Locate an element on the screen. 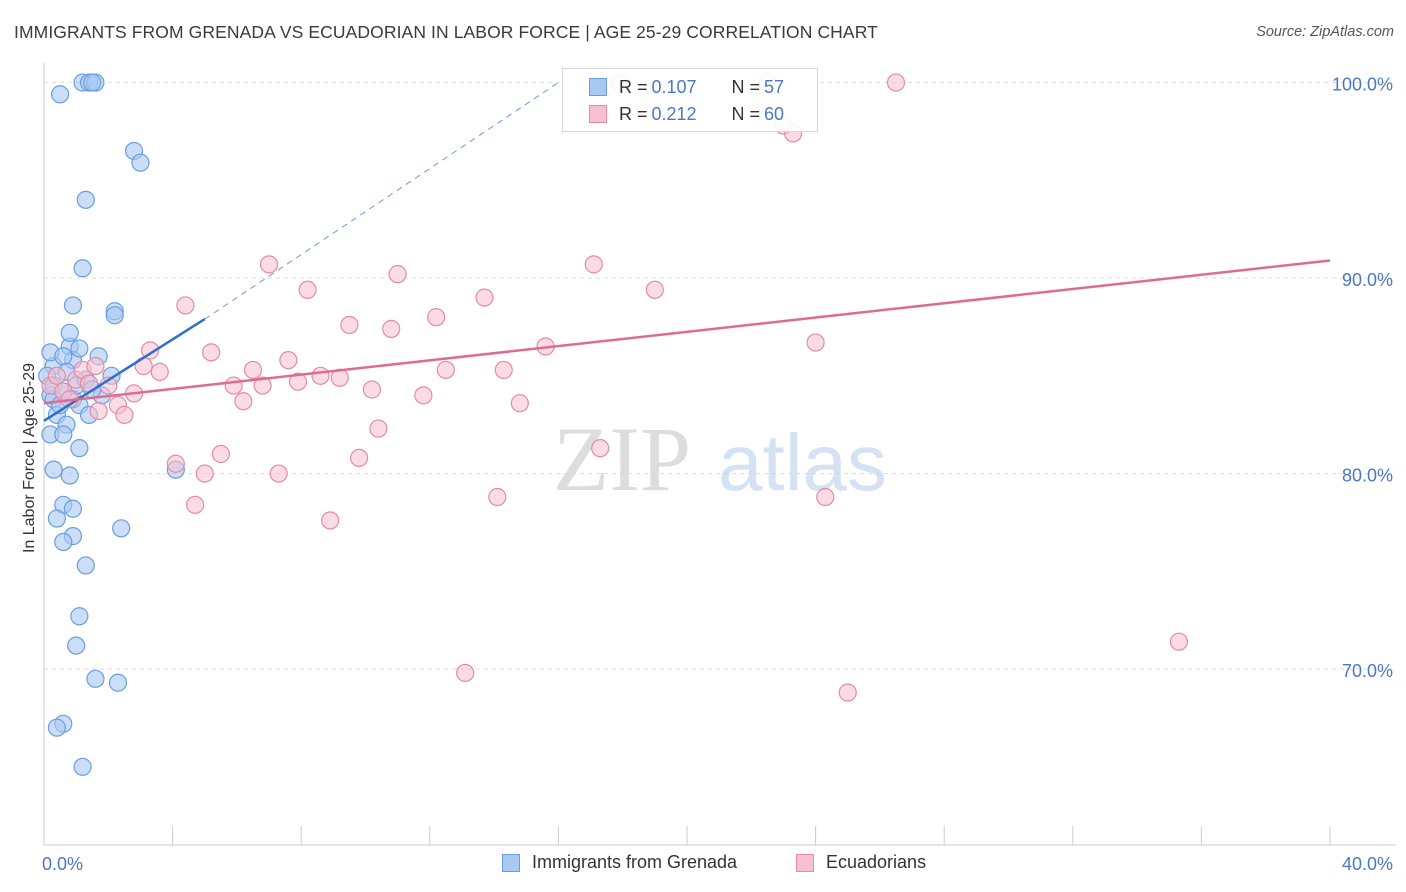  watermark-atlas: atlas is located at coordinates (802, 462).